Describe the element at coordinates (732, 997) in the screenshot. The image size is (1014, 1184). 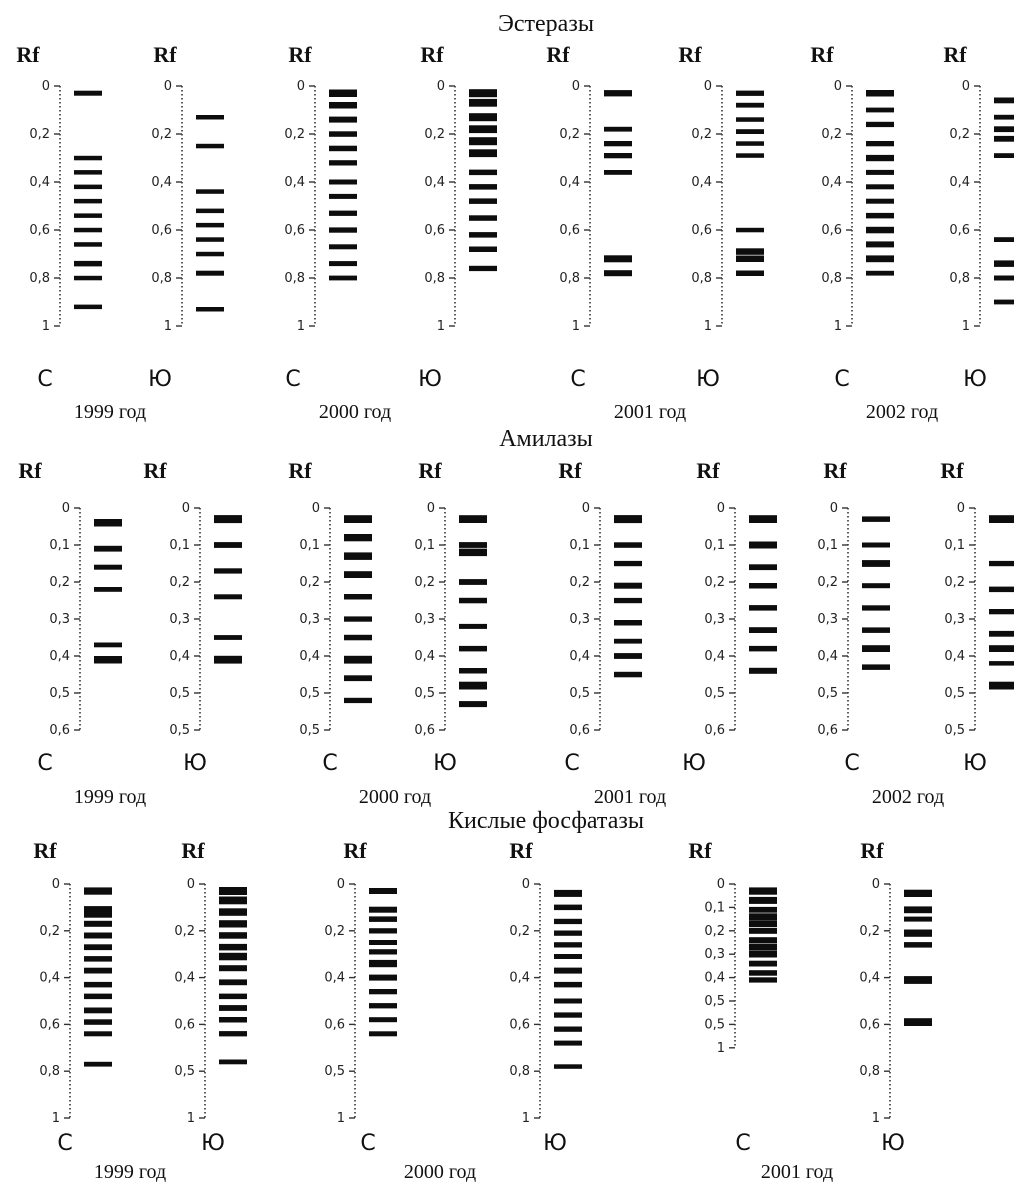
I see `gel-panel: Rf 0 0,1 0,2 0,3 0,4 0,5 0,5 1 С` at that location.